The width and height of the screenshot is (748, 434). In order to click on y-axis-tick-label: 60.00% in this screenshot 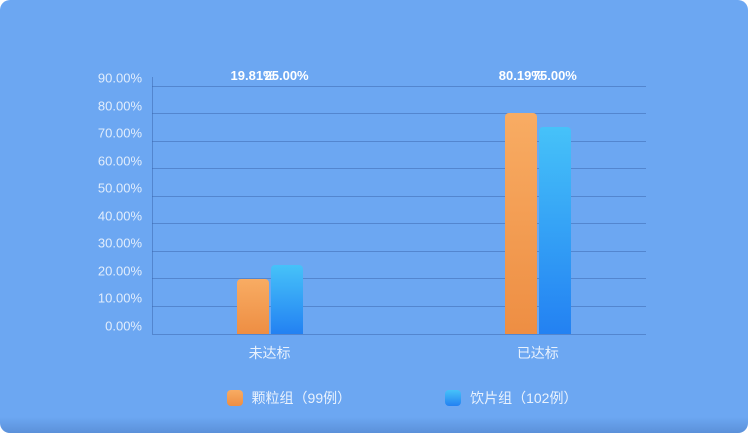, I will do `click(119, 161)`.